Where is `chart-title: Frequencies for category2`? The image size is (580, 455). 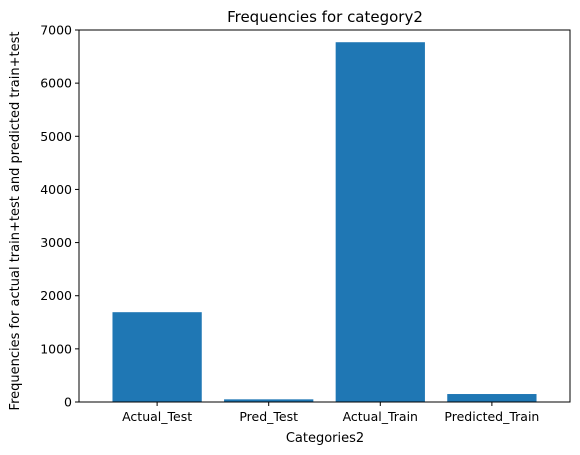
chart-title: Frequencies for category2 is located at coordinates (325, 17).